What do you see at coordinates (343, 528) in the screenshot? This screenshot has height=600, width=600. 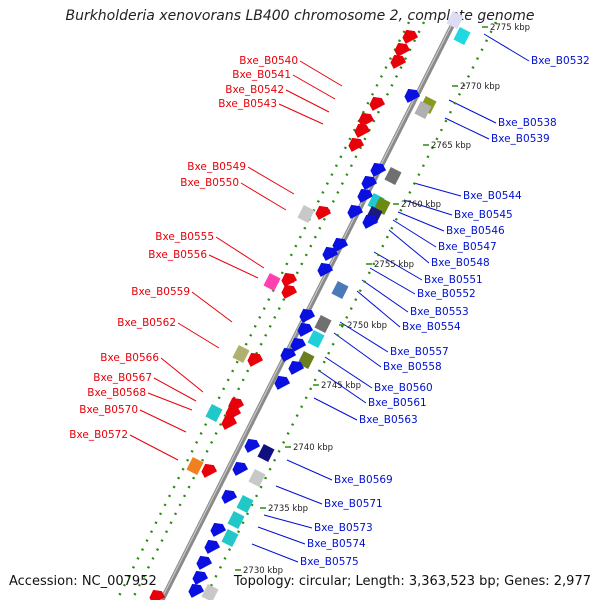 I see `gene-label: Bxe_B0573` at bounding box center [343, 528].